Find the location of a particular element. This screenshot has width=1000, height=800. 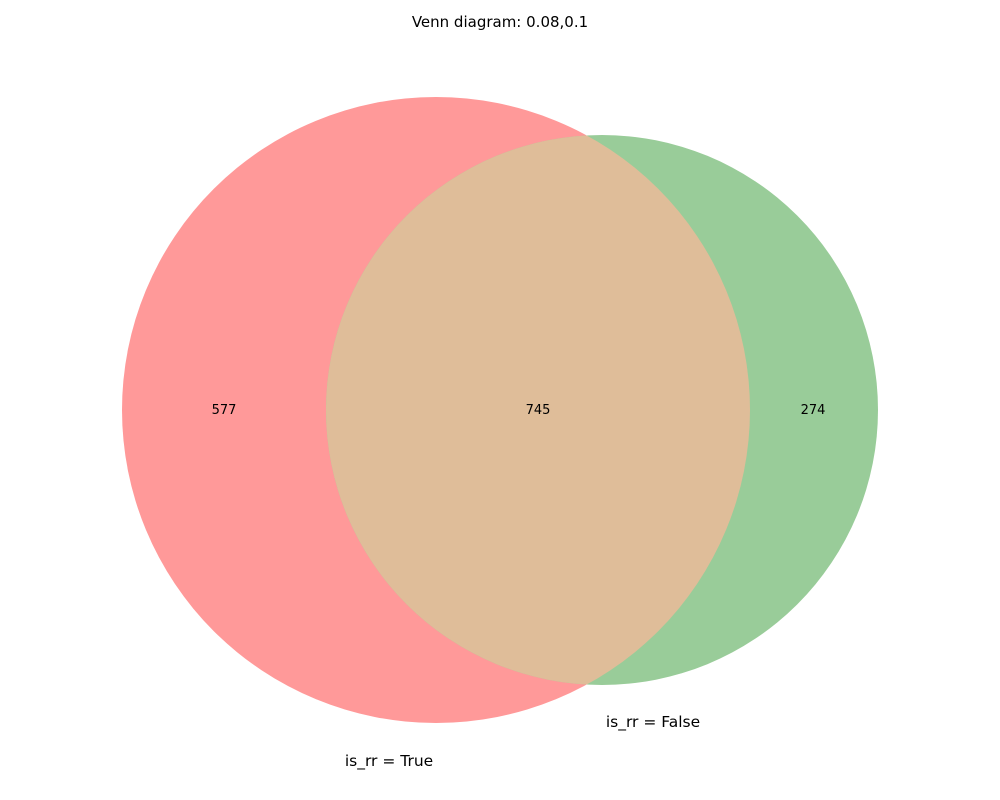

set-b-label: is_rr = False is located at coordinates (653, 722).